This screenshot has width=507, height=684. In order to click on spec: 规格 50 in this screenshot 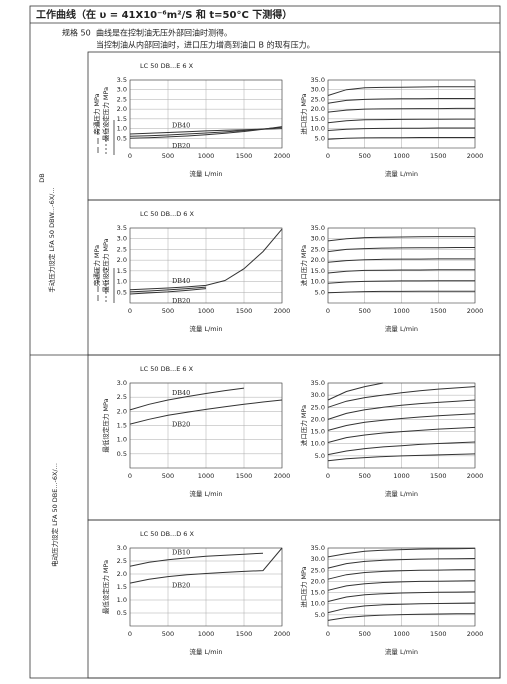, I will do `click(76, 33)`.